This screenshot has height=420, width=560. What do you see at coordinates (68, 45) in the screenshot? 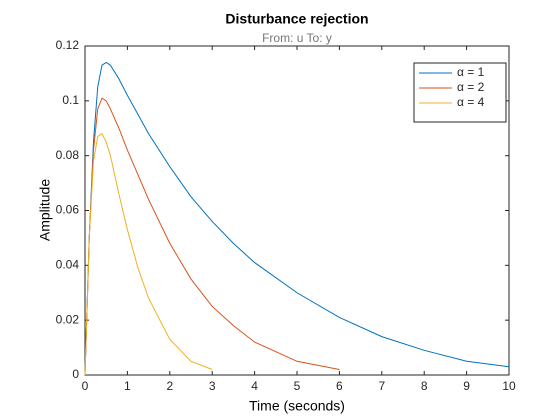
I see `y-tick-label: 0.12` at bounding box center [68, 45].